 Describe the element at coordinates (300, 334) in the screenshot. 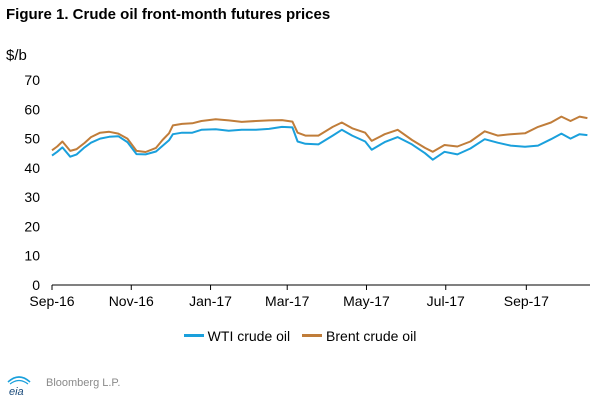

I see `legend: WTI crude oil Brent crude oil` at that location.